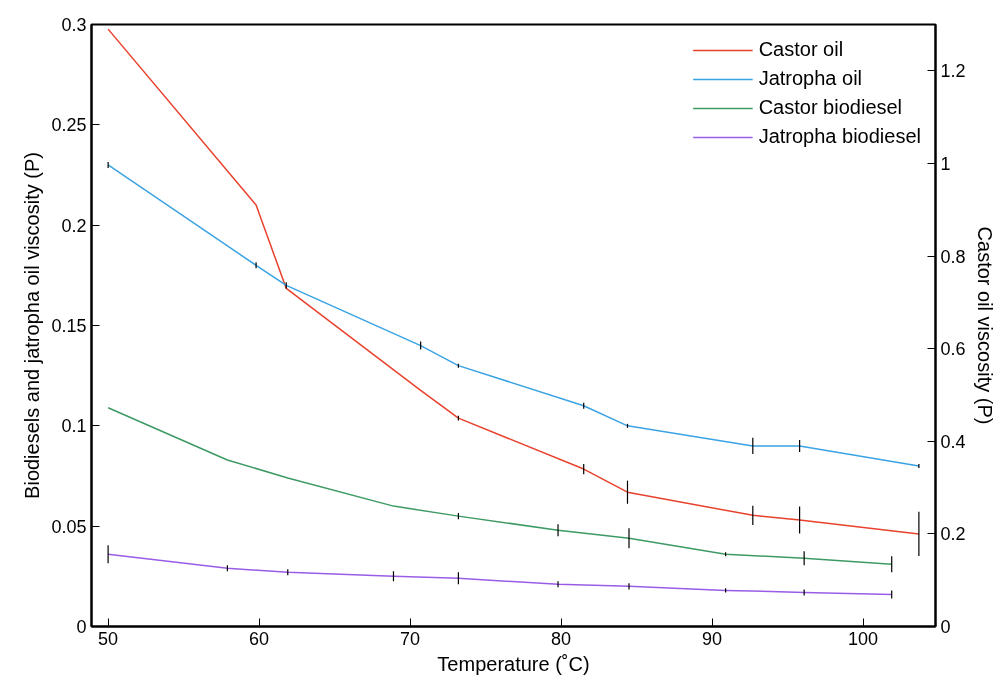 This screenshot has height=686, width=1006. Describe the element at coordinates (801, 49) in the screenshot. I see `legend-label: Castor oil` at that location.